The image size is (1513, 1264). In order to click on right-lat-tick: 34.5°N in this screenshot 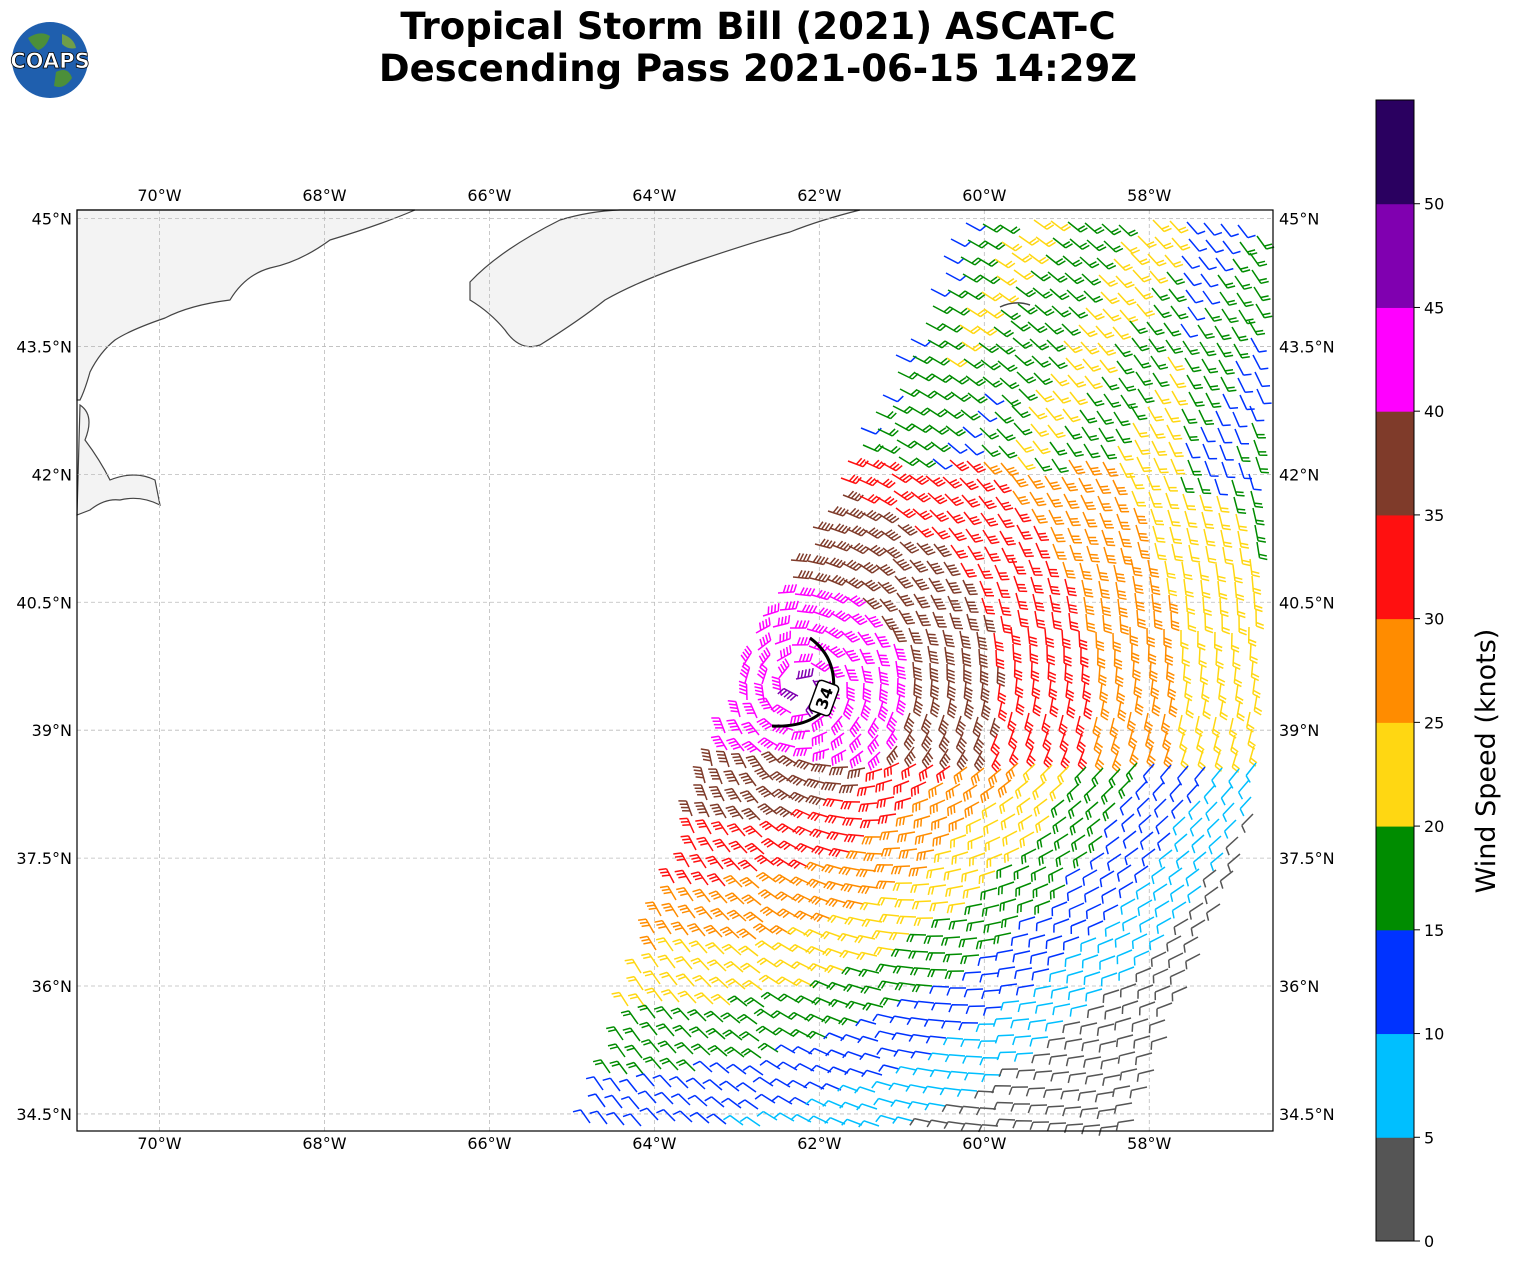, I will do `click(1307, 1114)`.